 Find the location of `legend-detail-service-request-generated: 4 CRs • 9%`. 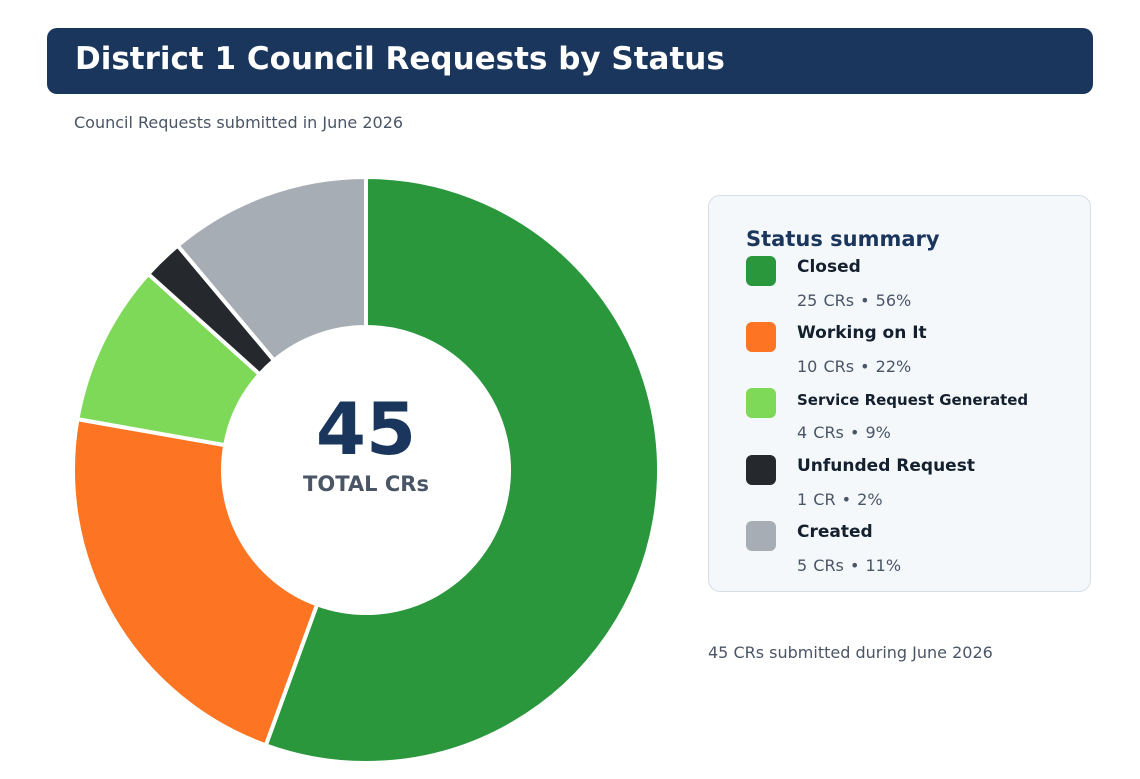

legend-detail-service-request-generated: 4 CRs • 9% is located at coordinates (844, 432).